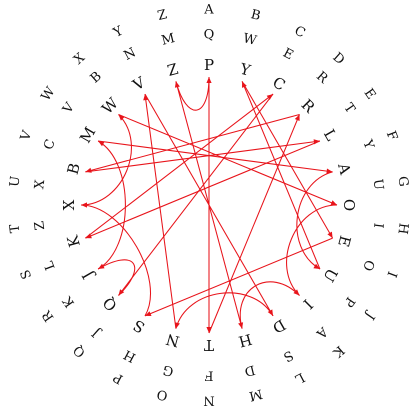 This screenshot has height=415, width=415. I want to click on plug-letter-s: S, so click(139, 326).